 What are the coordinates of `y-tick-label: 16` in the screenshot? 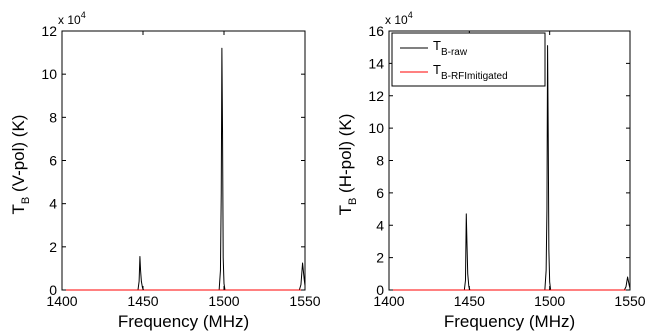 It's located at (376, 31).